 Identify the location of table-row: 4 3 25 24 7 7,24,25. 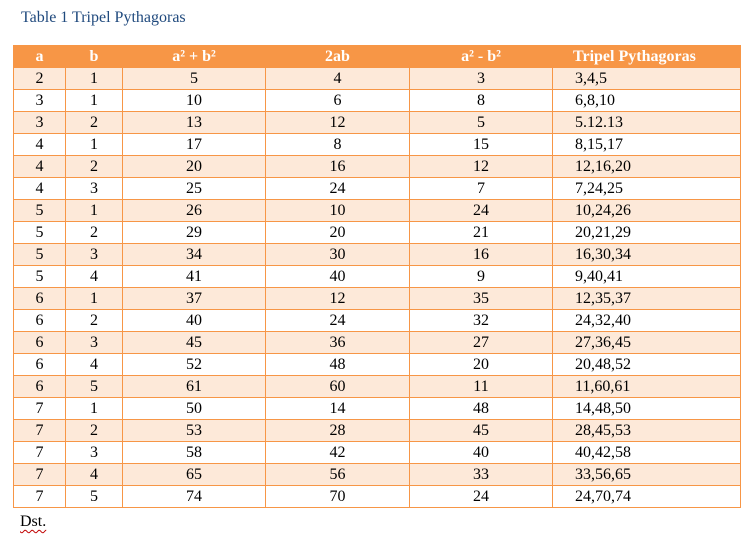
(377, 188).